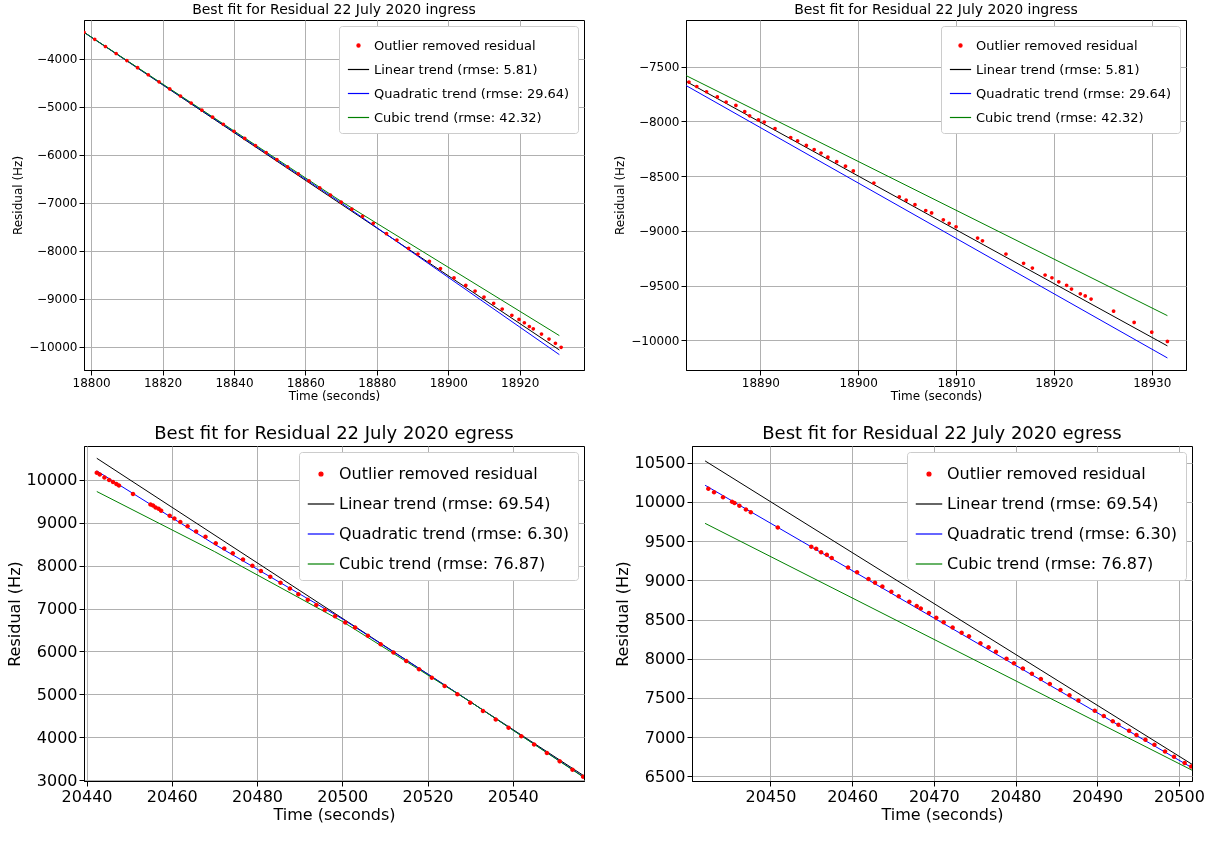 The width and height of the screenshot is (1229, 846). I want to click on y-tick-label: 9000, so click(57, 523).